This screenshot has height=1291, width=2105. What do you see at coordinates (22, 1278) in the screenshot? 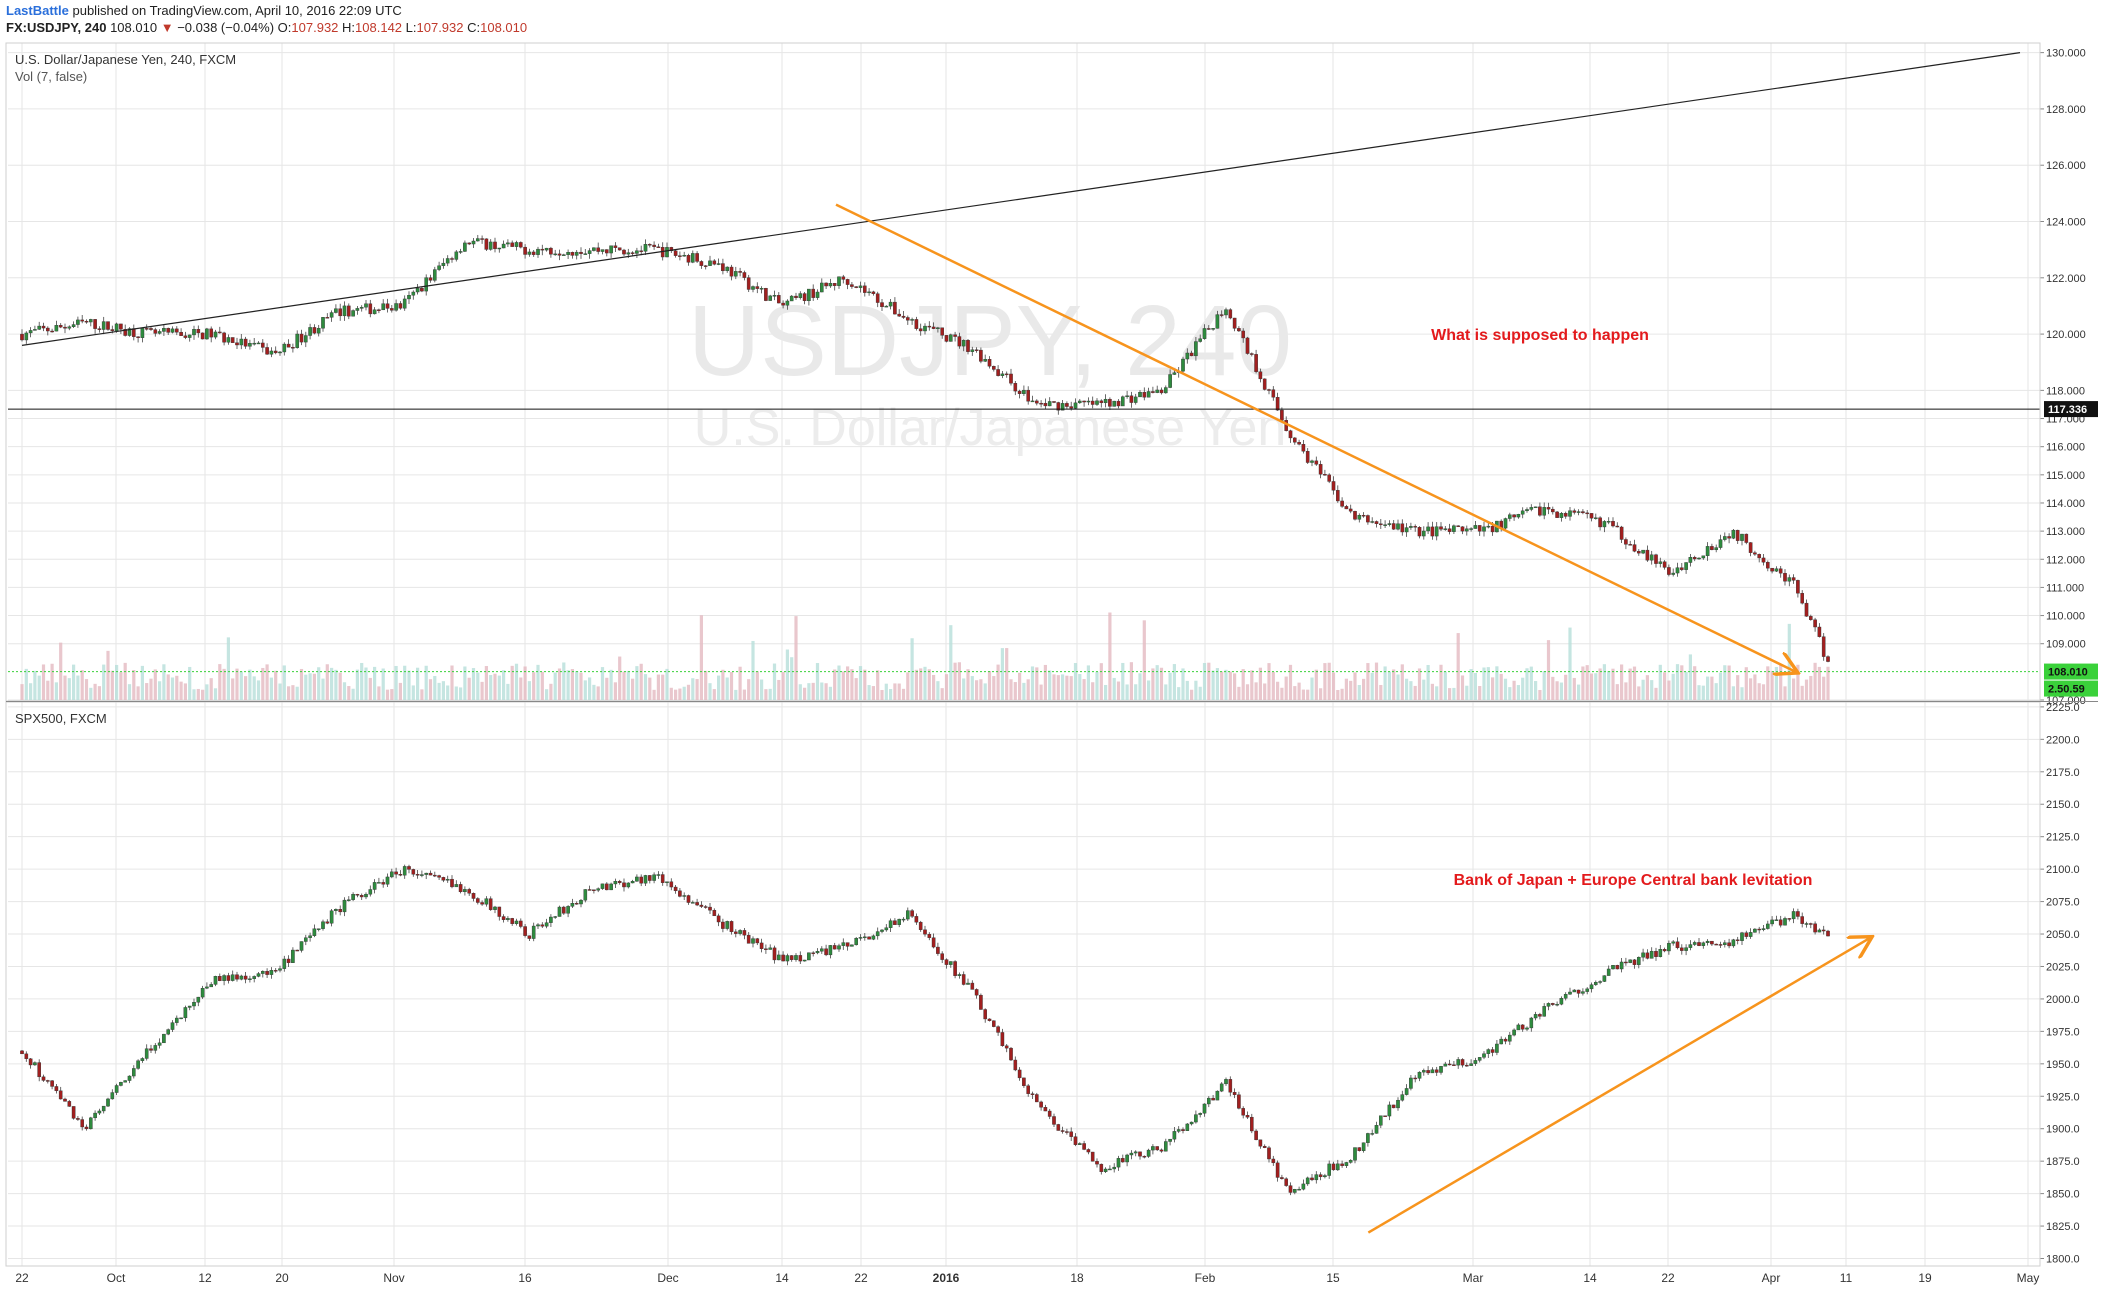
I see `x-tick-label: 22` at bounding box center [22, 1278].